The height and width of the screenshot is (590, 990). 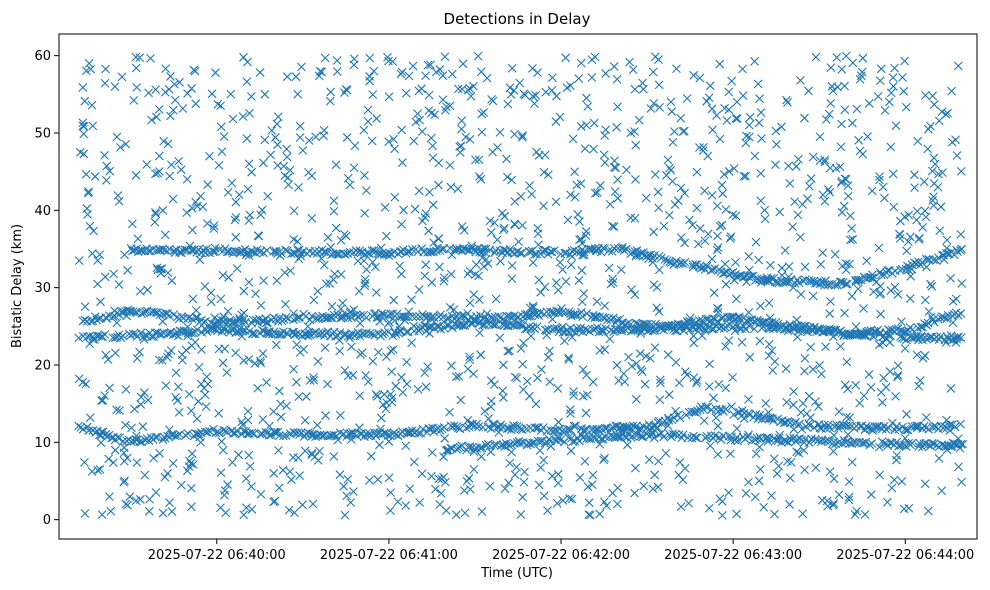 What do you see at coordinates (217, 555) in the screenshot?
I see `x-tick-label: 2025-07-22 06:40:00` at bounding box center [217, 555].